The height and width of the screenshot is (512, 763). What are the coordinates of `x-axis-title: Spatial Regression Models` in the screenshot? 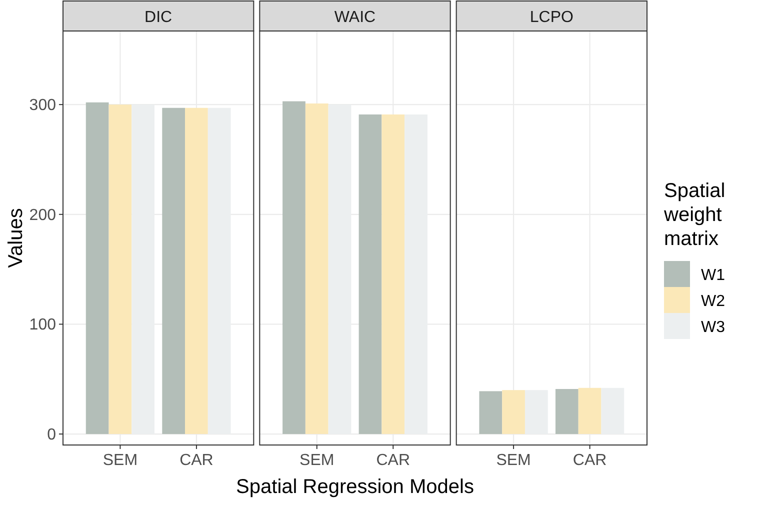 It's located at (355, 487).